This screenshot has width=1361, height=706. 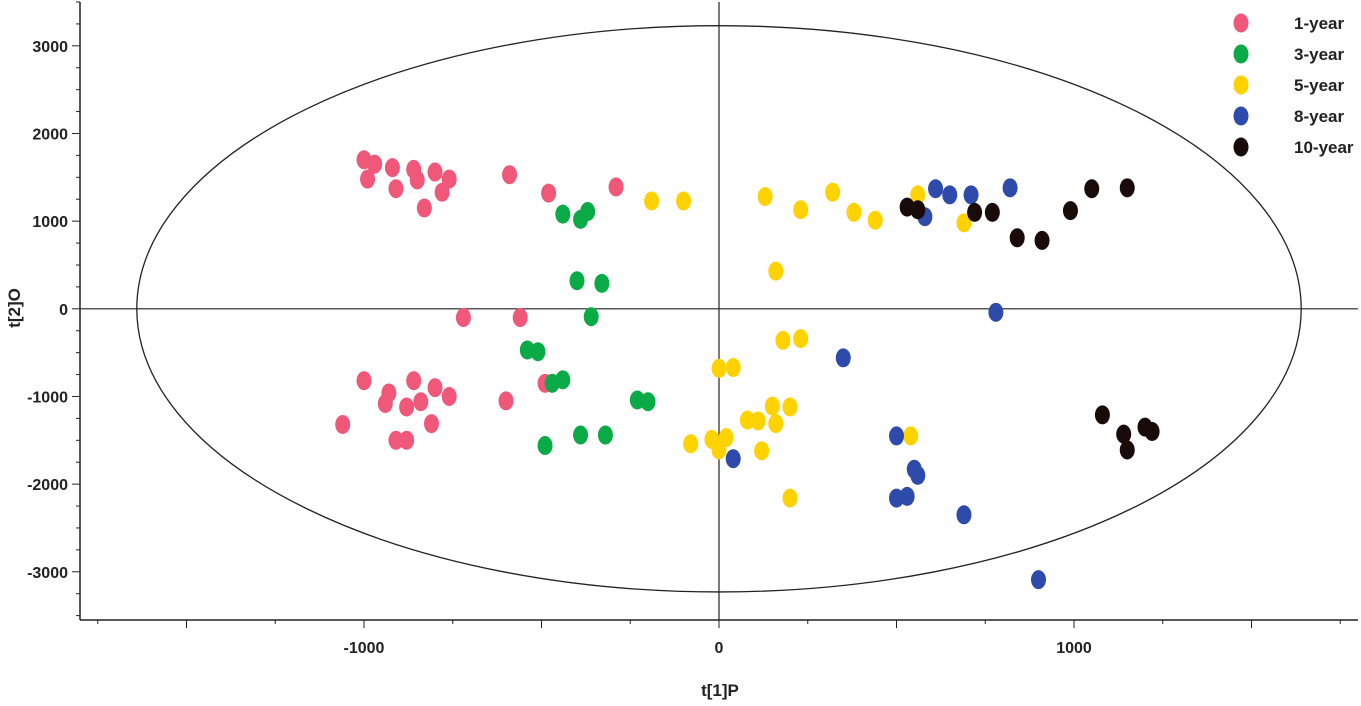 What do you see at coordinates (1074, 648) in the screenshot?
I see `x-tick-label: 1000` at bounding box center [1074, 648].